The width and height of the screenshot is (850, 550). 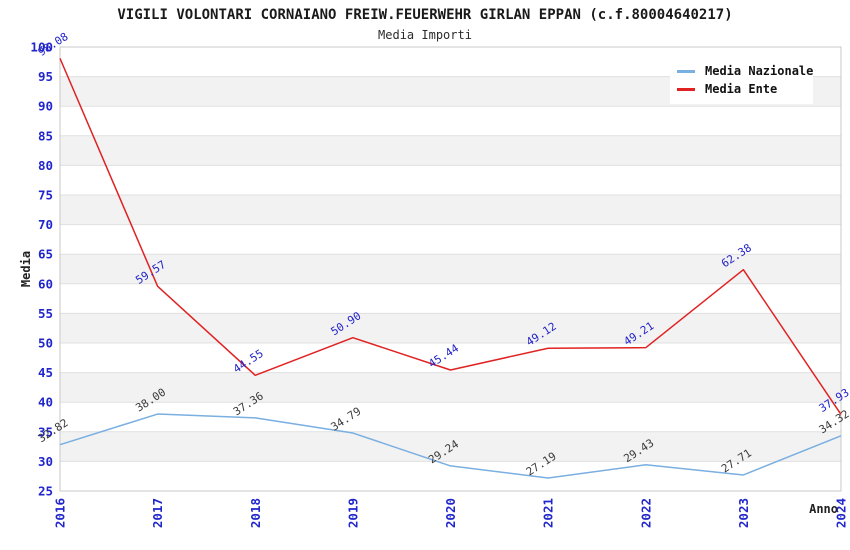 I want to click on x-tick-label: 2022, so click(x=645, y=513).